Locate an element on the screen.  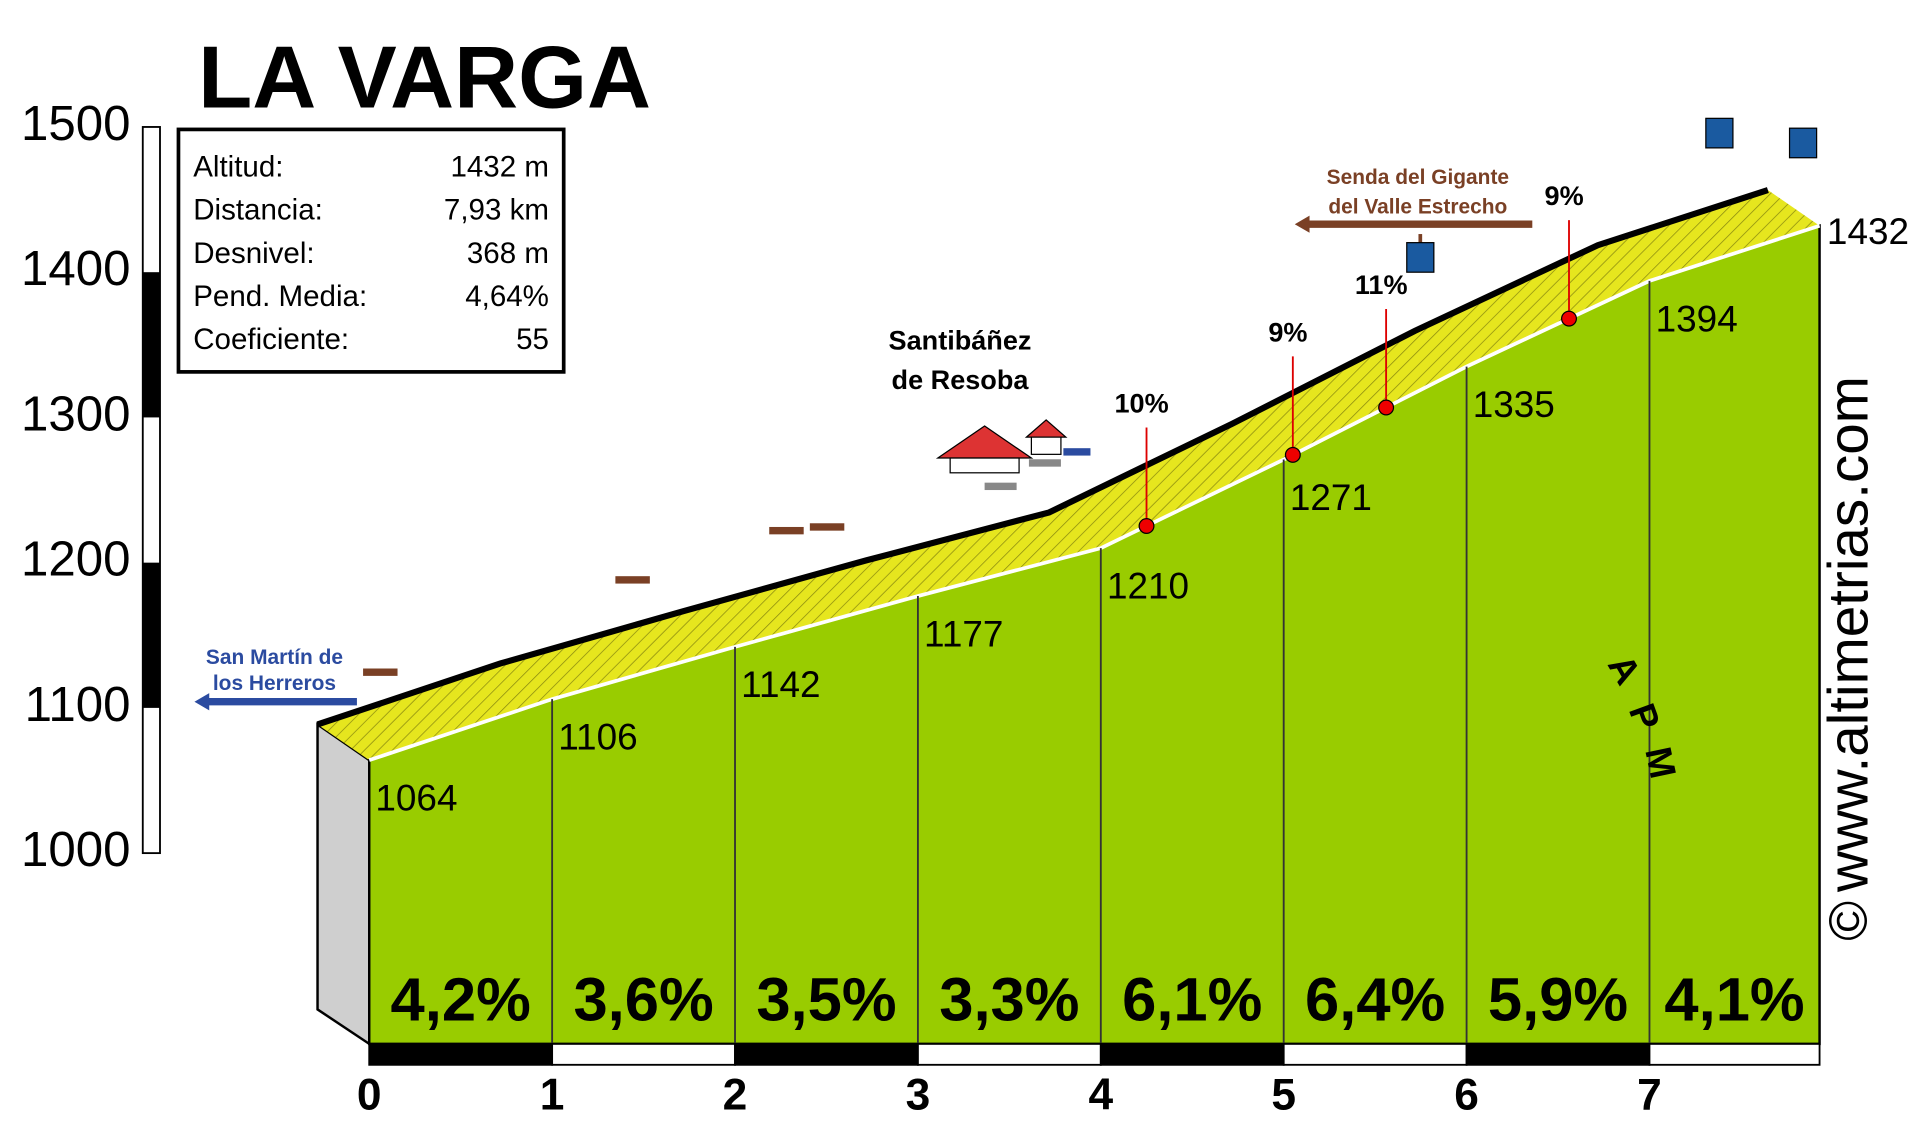
y-tick-label: 1400 is located at coordinates (75, 268).